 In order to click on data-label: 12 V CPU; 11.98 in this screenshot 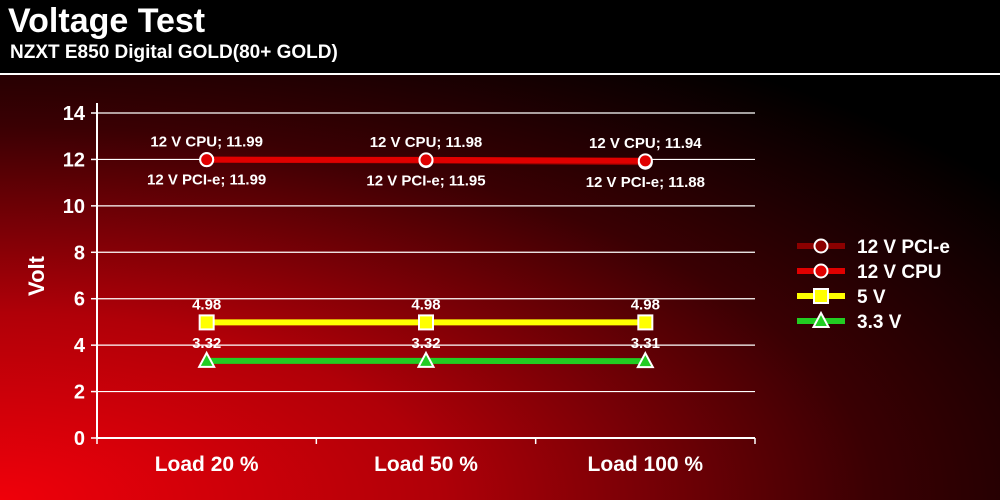, I will do `click(426, 142)`.